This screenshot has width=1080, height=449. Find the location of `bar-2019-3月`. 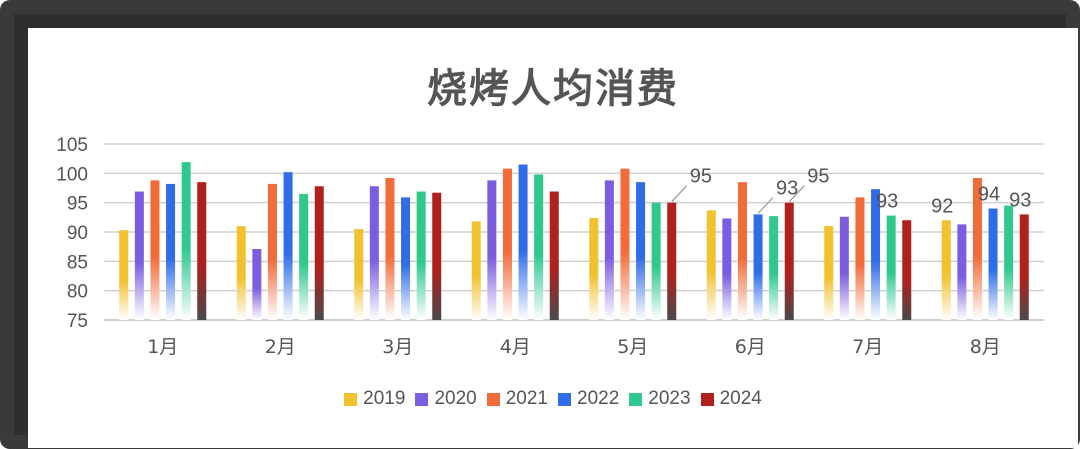

bar-2019-3月 is located at coordinates (359, 274).